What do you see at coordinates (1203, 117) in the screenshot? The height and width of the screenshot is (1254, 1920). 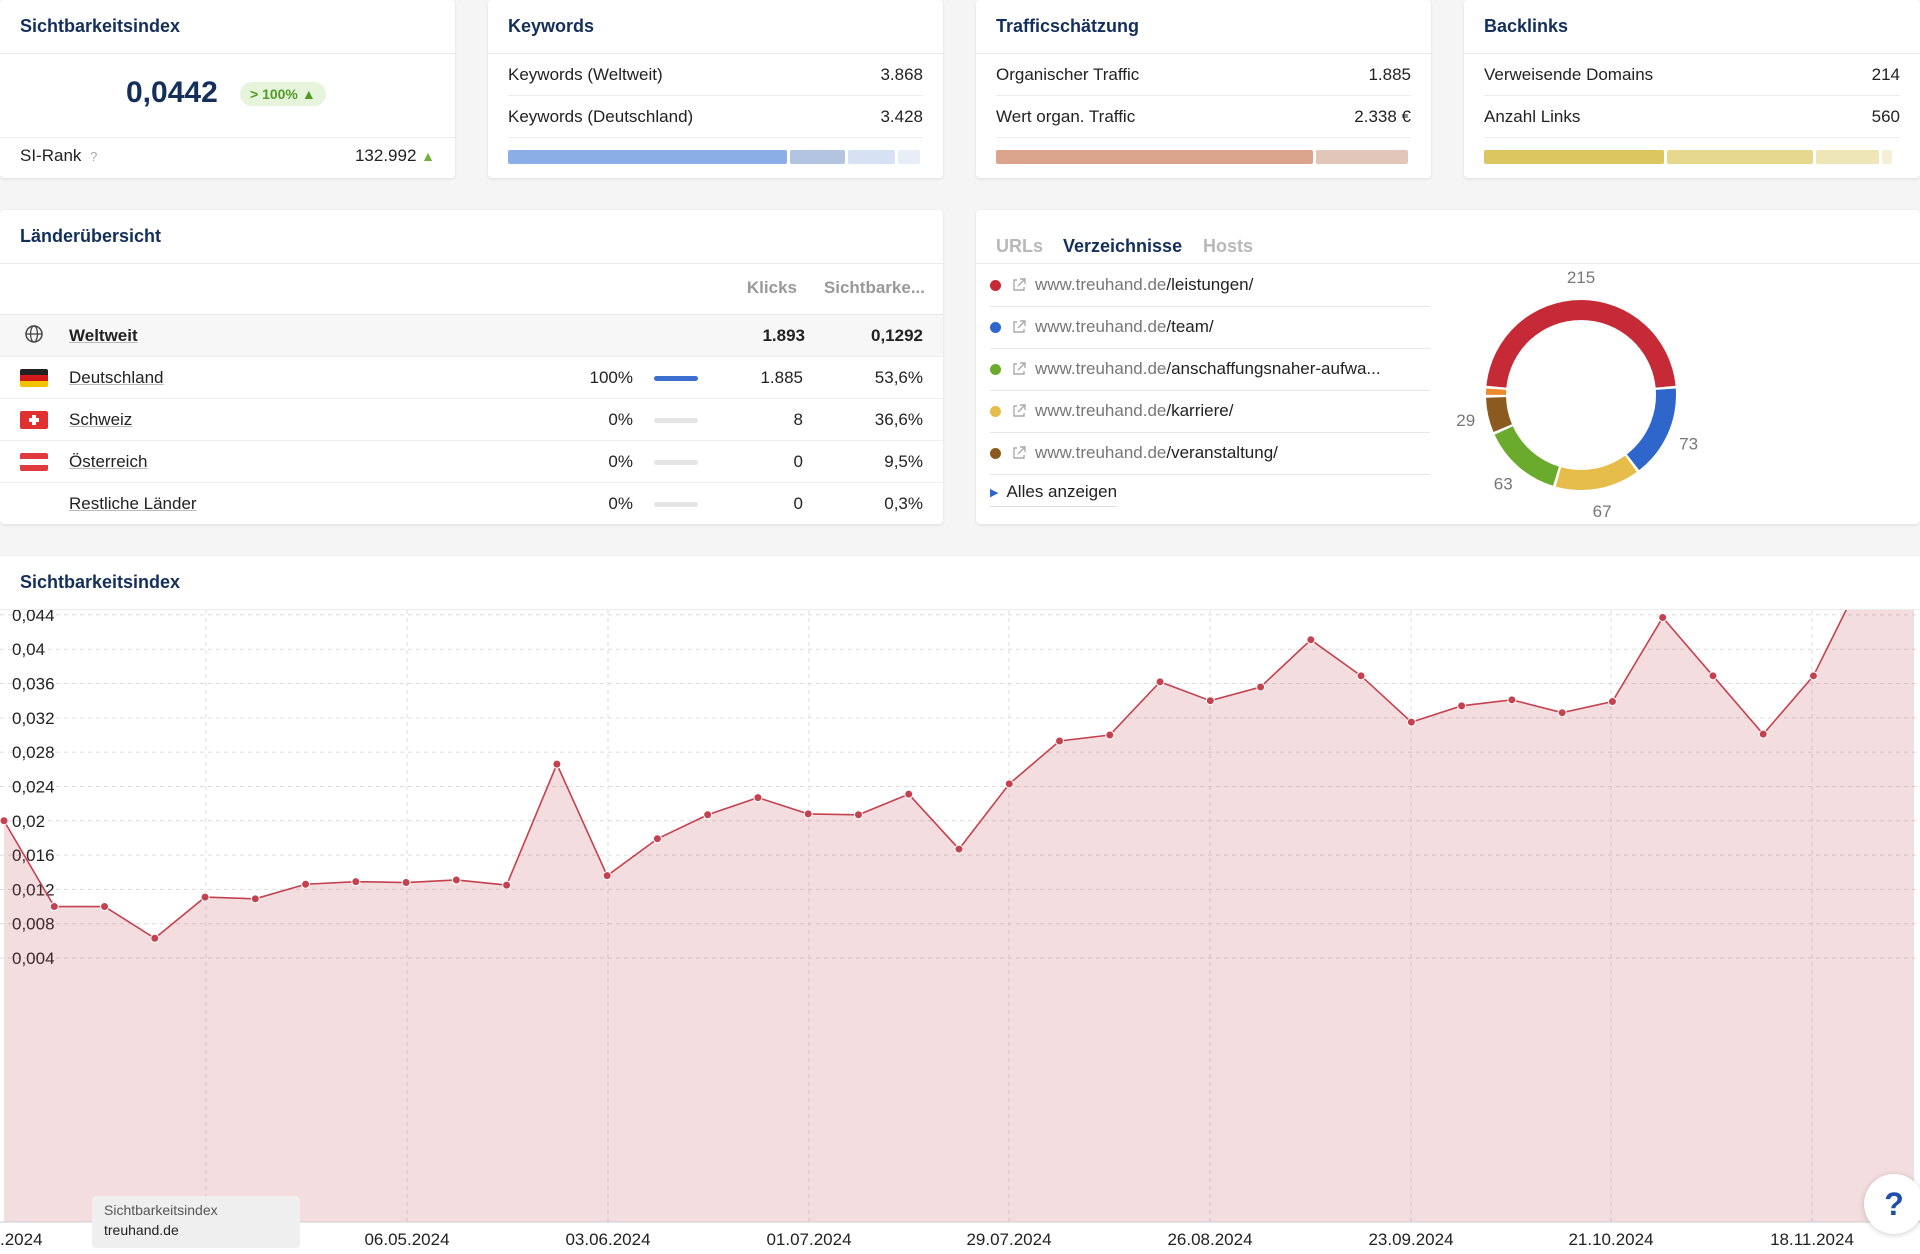 I see `kpi-row: Wert organ. Traffic 2.338 €` at bounding box center [1203, 117].